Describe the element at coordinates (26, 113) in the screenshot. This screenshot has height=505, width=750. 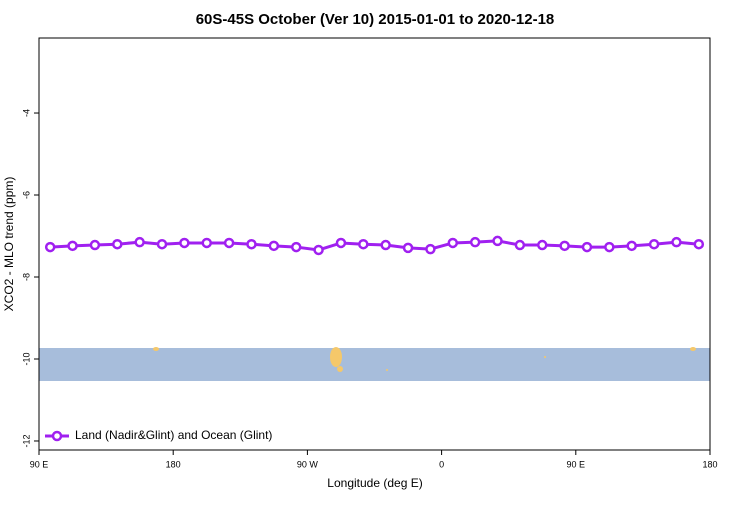
I see `y-tick-label: -4` at that location.